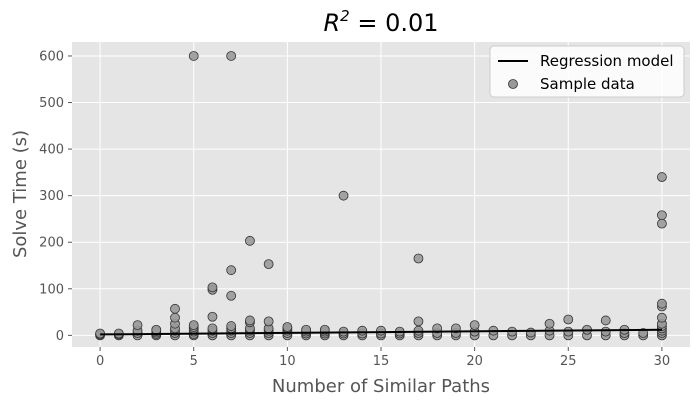 This screenshot has width=700, height=406. Describe the element at coordinates (60, 336) in the screenshot. I see `y-tick-label: 0` at that location.